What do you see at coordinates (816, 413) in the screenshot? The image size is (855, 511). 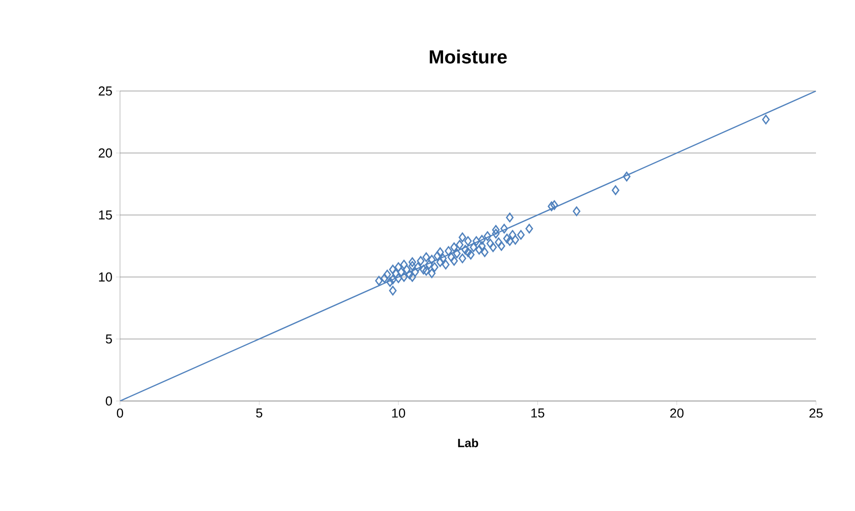 I see `x-tick-label: 25` at bounding box center [816, 413].